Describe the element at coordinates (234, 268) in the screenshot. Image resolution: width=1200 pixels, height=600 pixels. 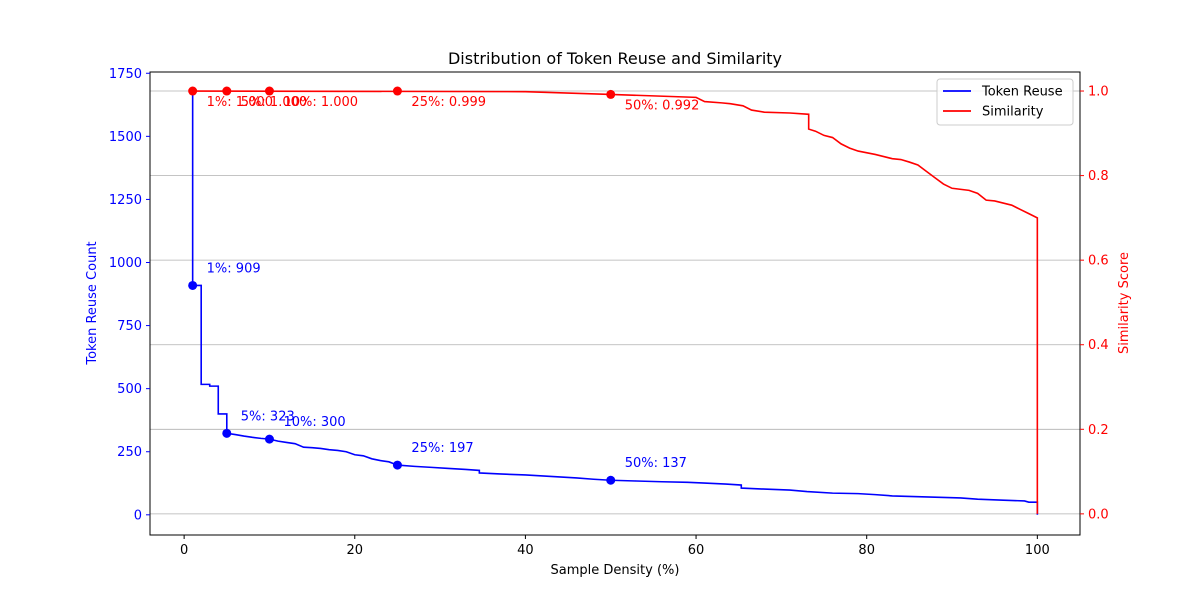
I see `annotation-0-0: 1%: 909` at that location.